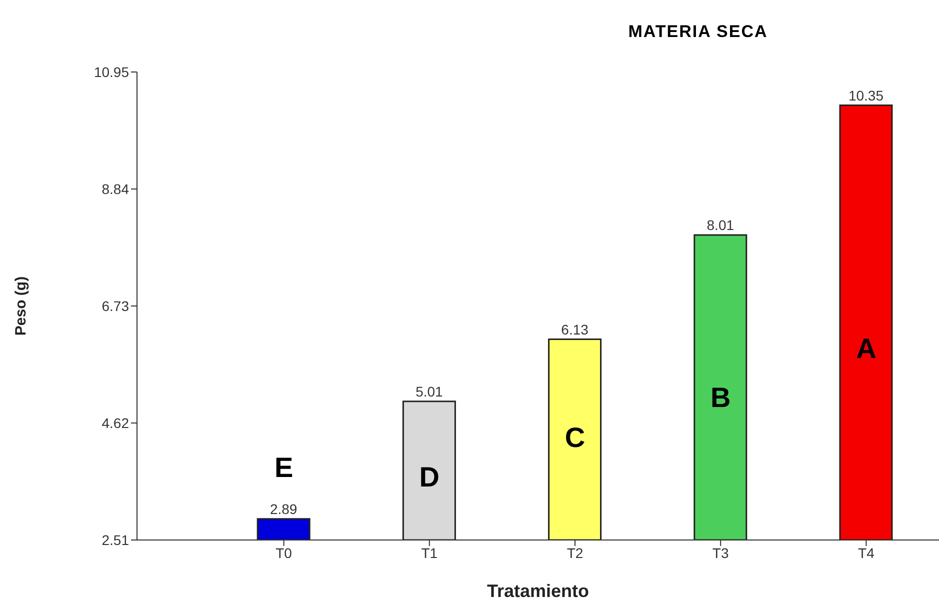 The width and height of the screenshot is (939, 609). I want to click on y-tick-label: 2.51, so click(116, 540).